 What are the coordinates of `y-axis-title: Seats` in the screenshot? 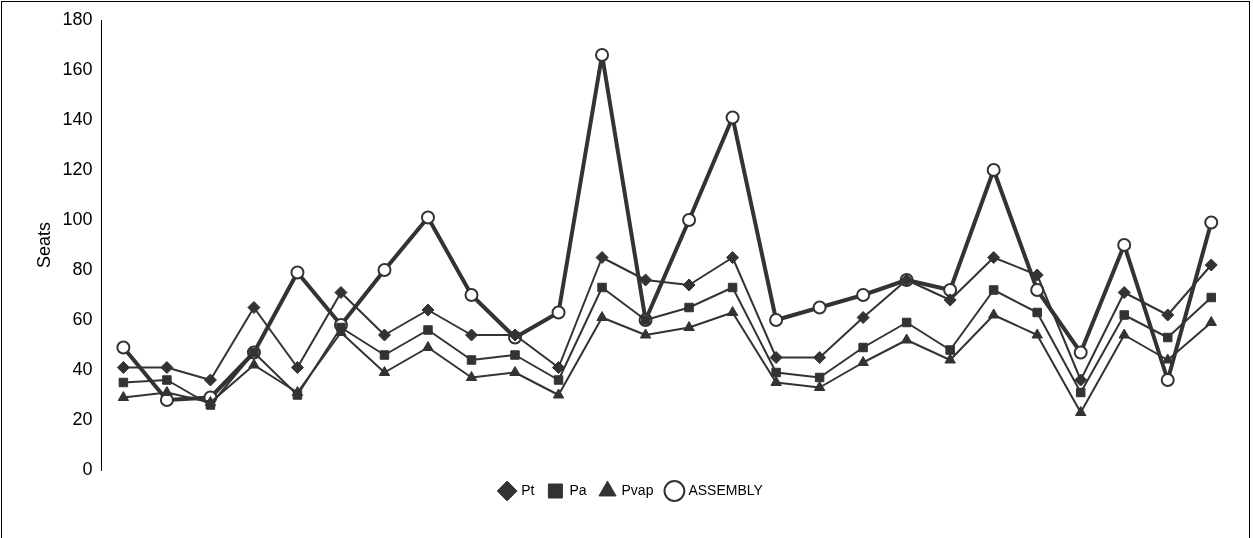 It's located at (43, 245).